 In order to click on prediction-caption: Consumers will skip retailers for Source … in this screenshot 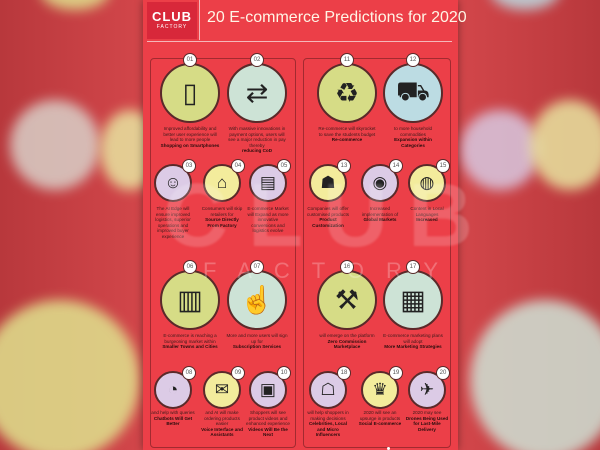, I will do `click(222, 217)`.